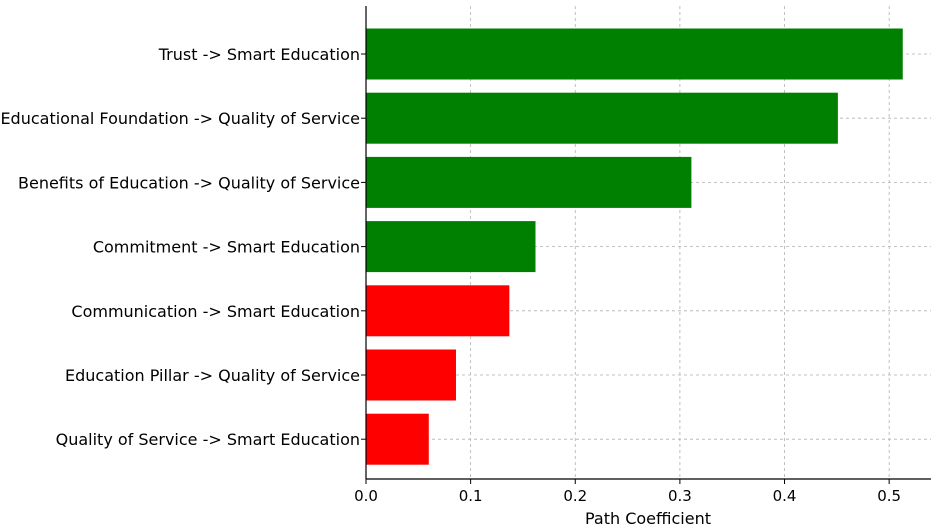 Image resolution: width=935 pixels, height=528 pixels. Describe the element at coordinates (215, 311) in the screenshot. I see `category-label: Communication -> Smart Education` at that location.